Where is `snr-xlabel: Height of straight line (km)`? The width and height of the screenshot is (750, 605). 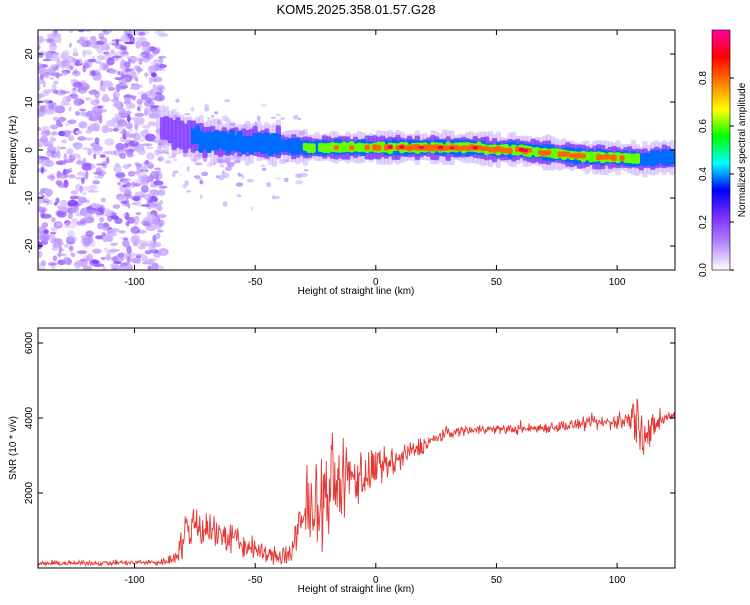
snr-xlabel: Height of straight line (km) is located at coordinates (356, 589).